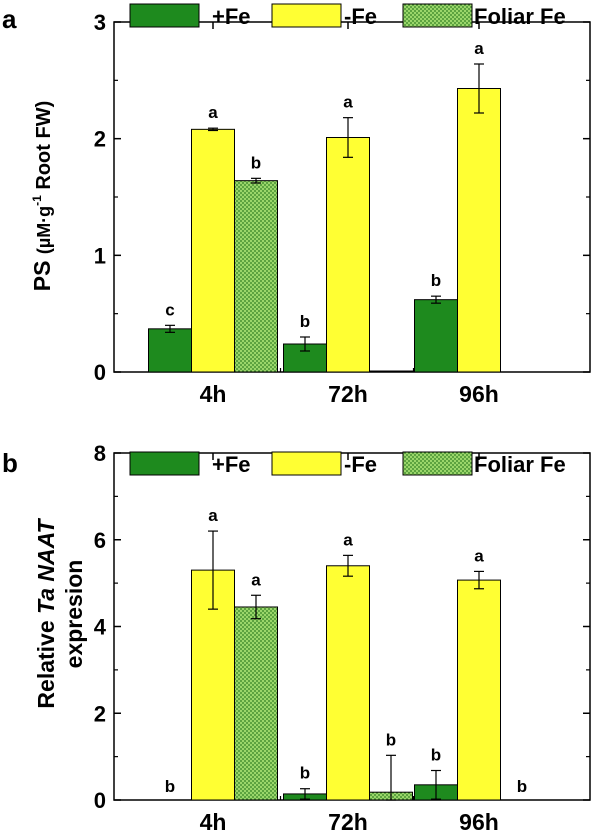  I want to click on panel-b-ytick-label: 6, so click(100, 540).